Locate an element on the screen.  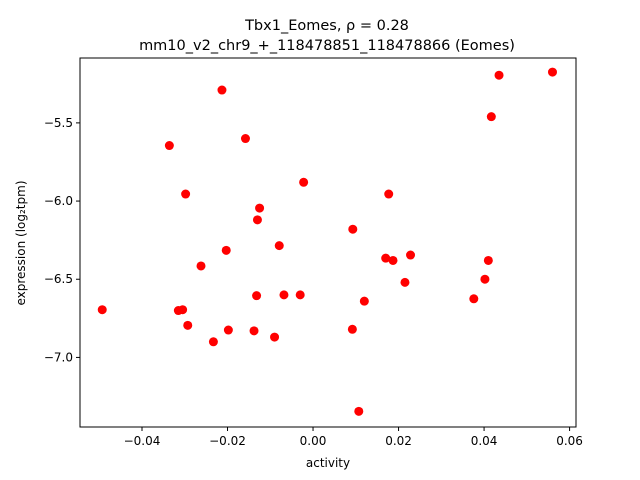
y-tick-label: −5.5 is located at coordinates (58, 123).